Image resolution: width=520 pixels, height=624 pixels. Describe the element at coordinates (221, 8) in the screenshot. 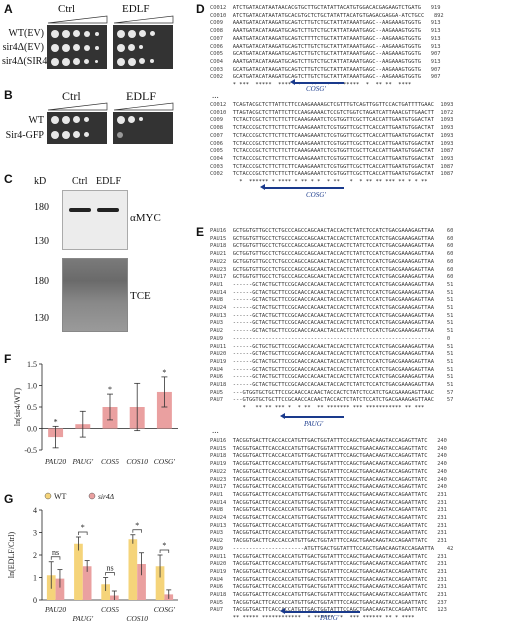

I see `sequence-name: CO012` at that location.